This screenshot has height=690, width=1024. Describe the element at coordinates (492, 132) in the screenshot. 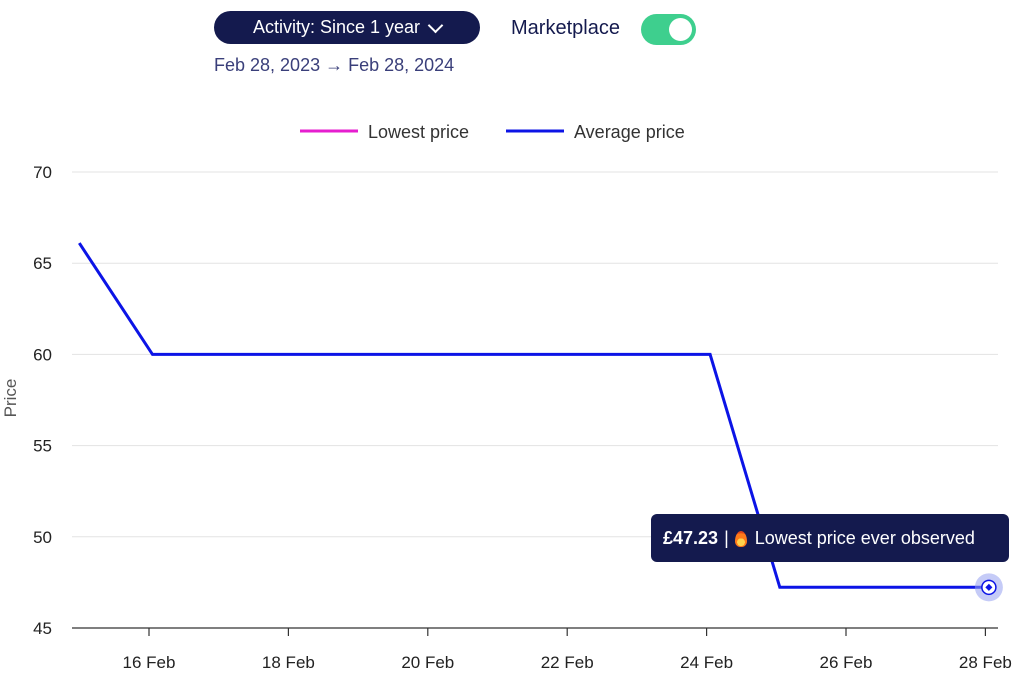

I see `chart-legend: Lowest price Average price` at that location.